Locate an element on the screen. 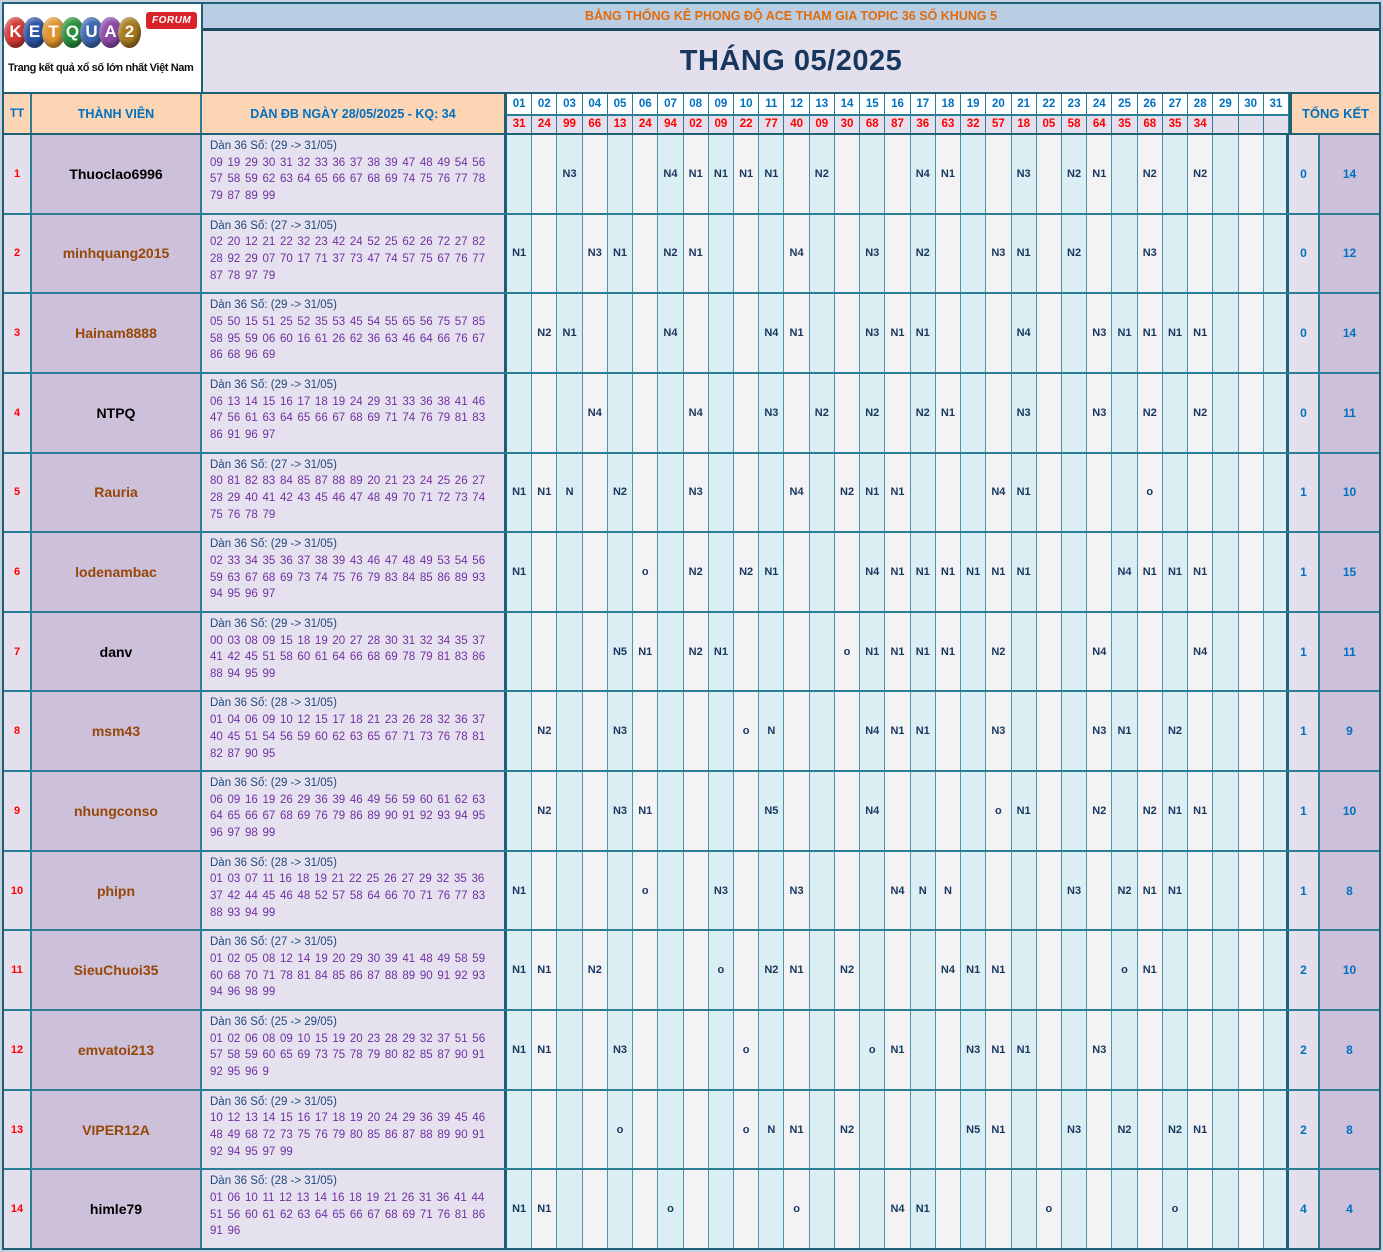 This screenshot has height=1252, width=1383. row-index: 13 is located at coordinates (18, 1129).